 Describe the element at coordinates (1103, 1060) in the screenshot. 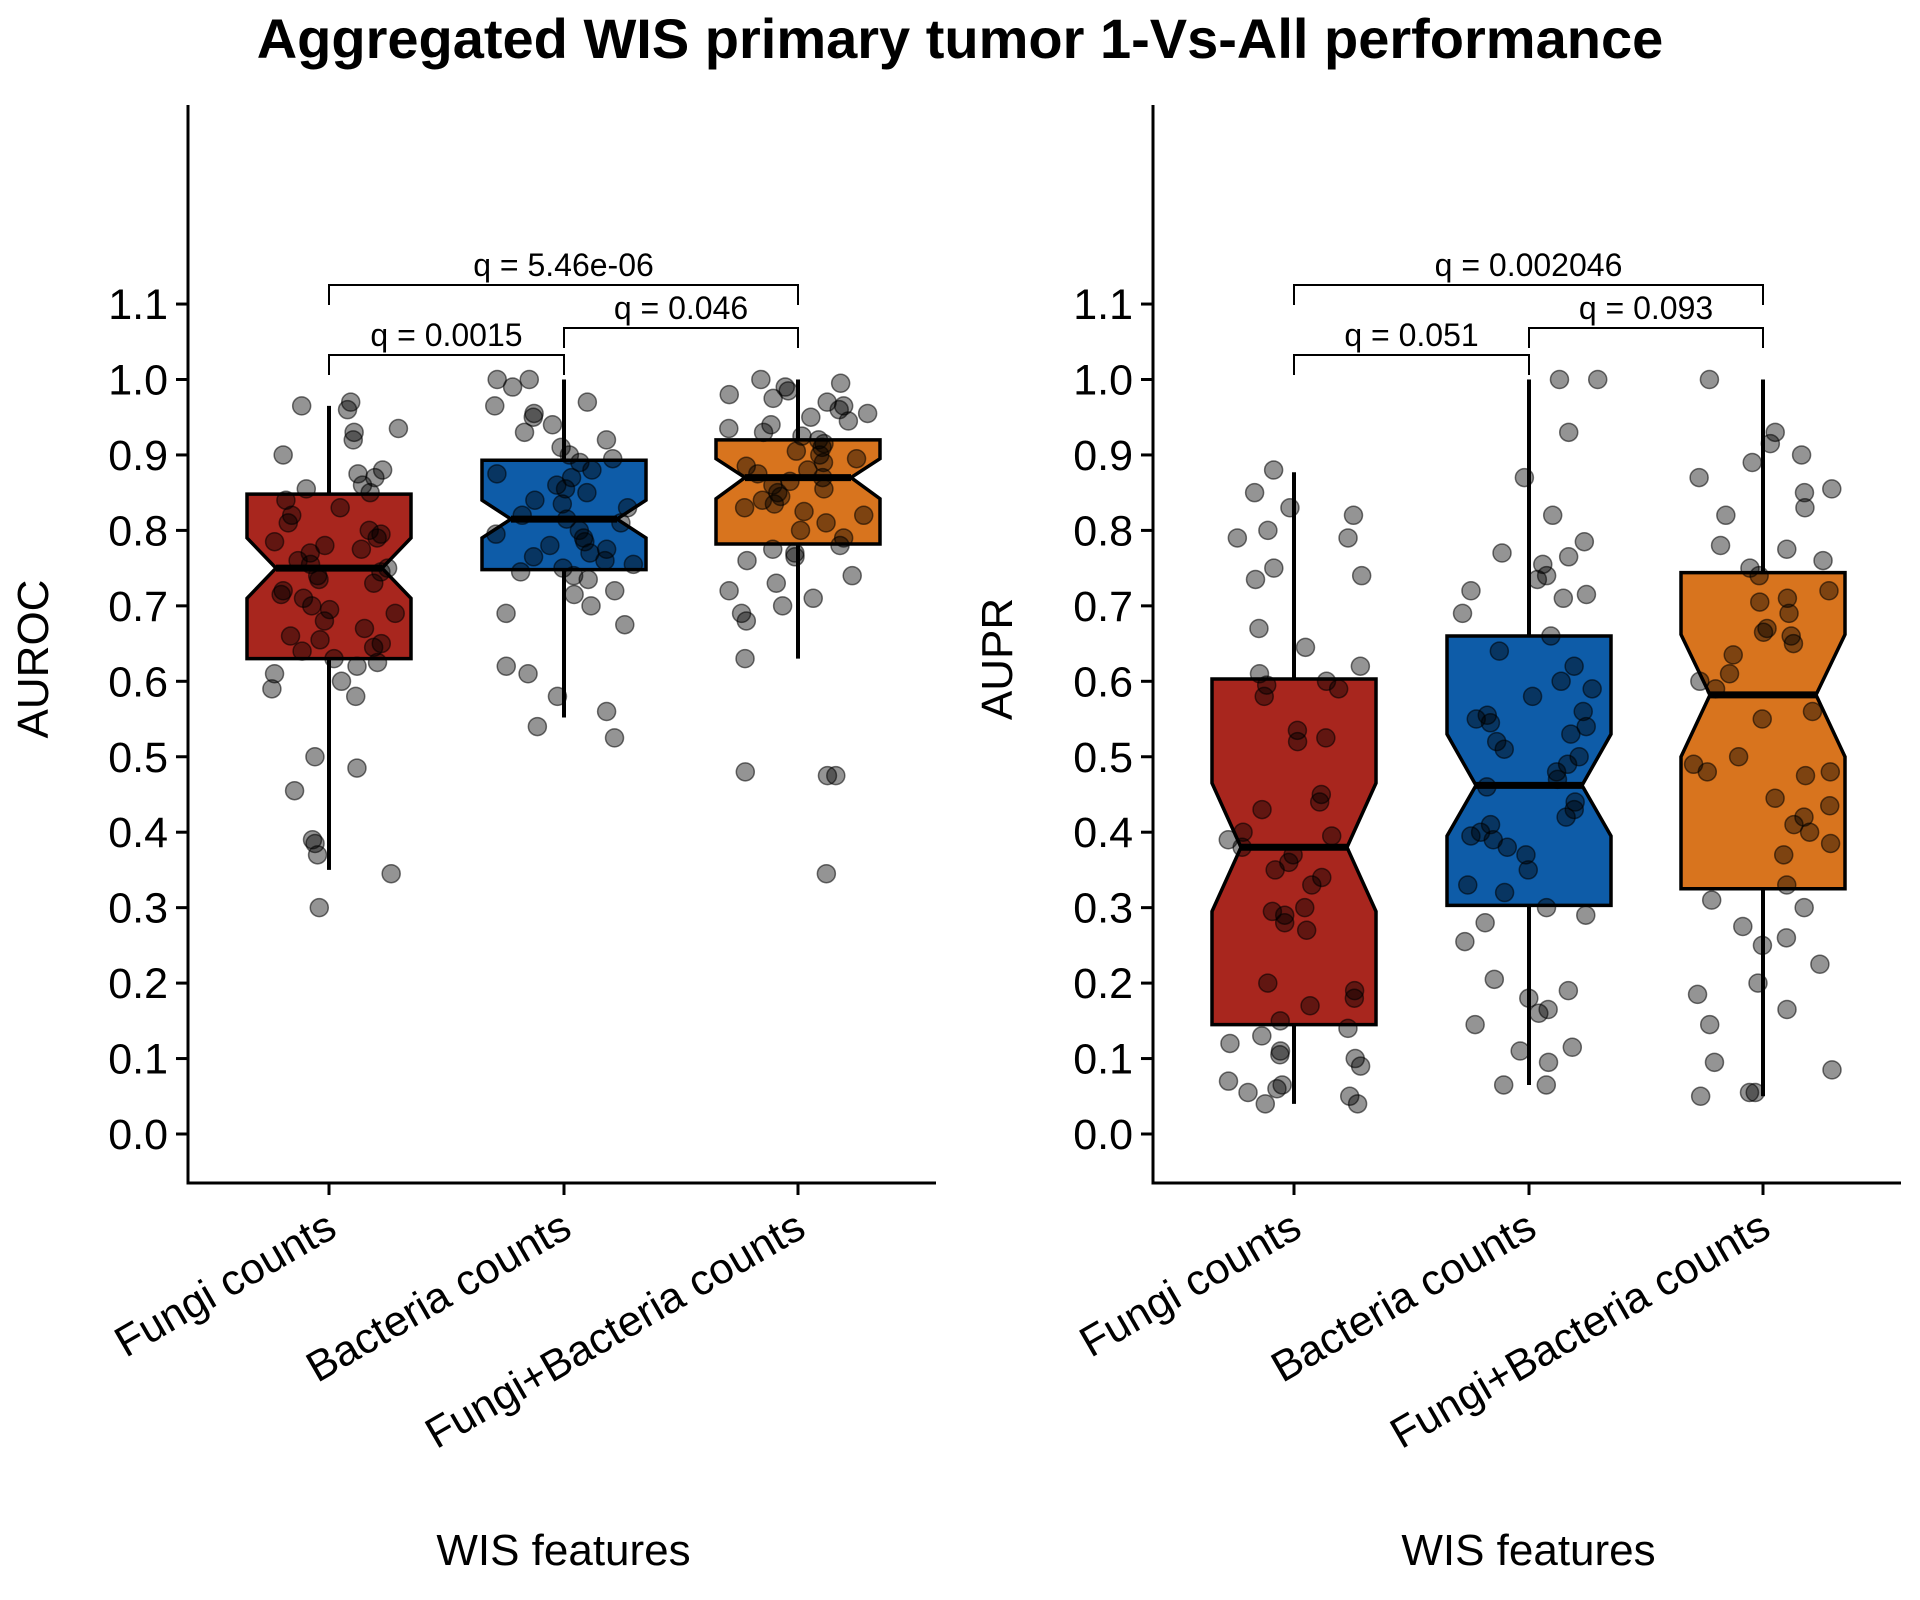

I see `y-tick-label: 0.1` at that location.